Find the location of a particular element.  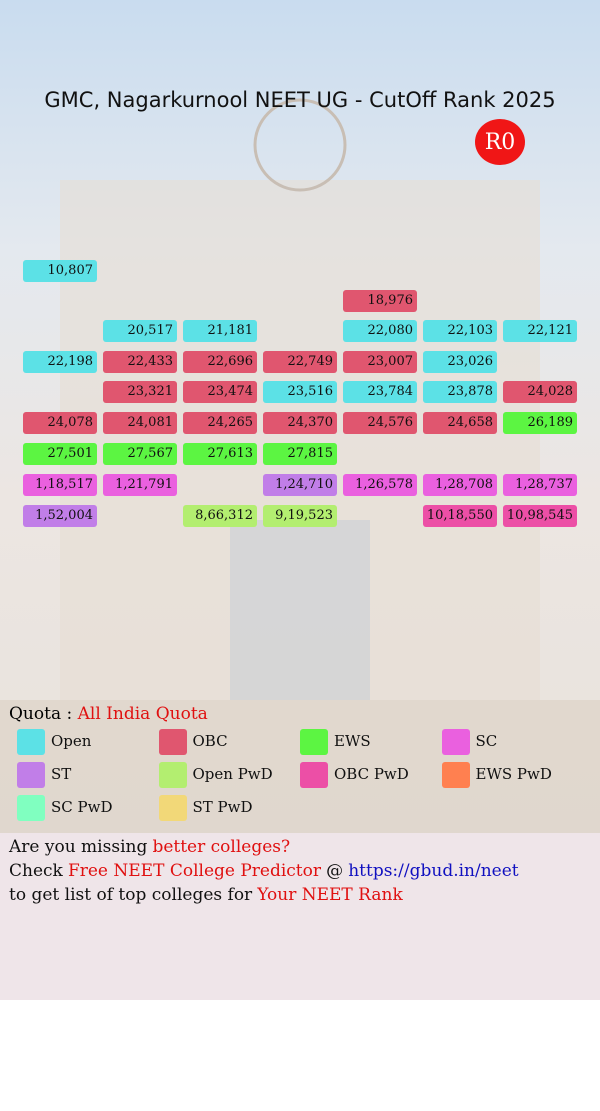

rank-cell: 10,98,545 is located at coordinates (540, 516).